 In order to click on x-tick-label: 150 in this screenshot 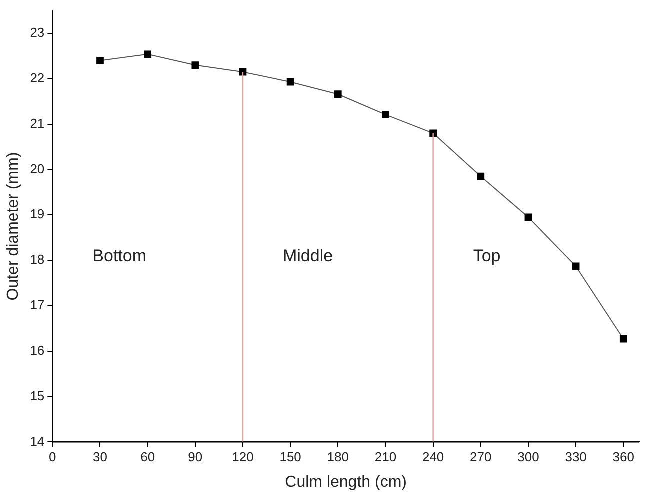, I will do `click(291, 457)`.